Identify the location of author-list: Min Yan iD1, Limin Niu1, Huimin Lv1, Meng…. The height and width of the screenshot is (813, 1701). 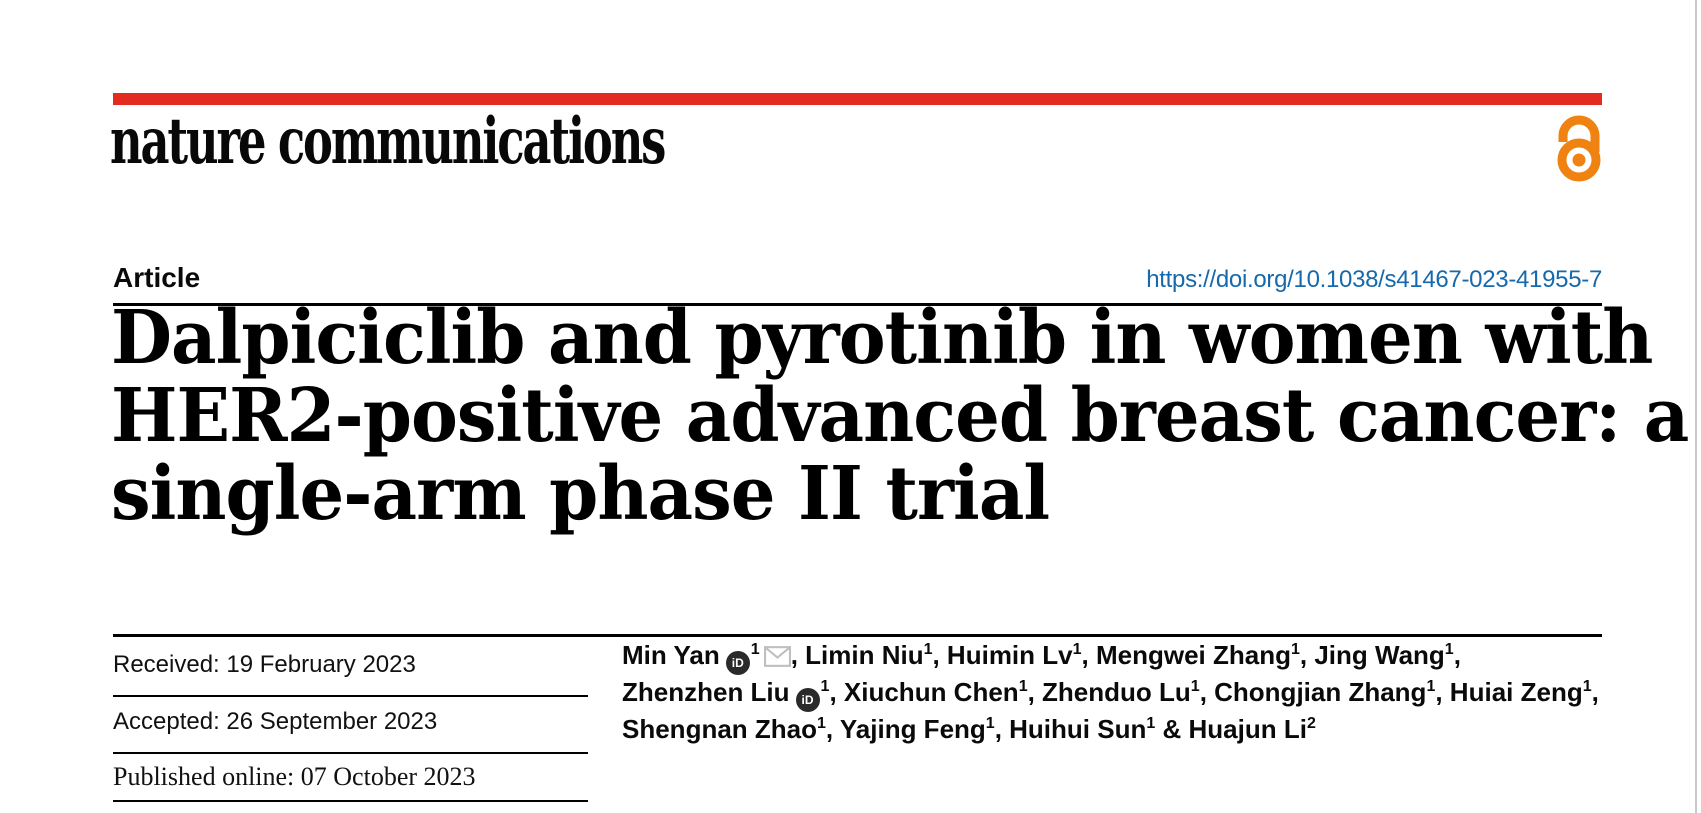
(1117, 692).